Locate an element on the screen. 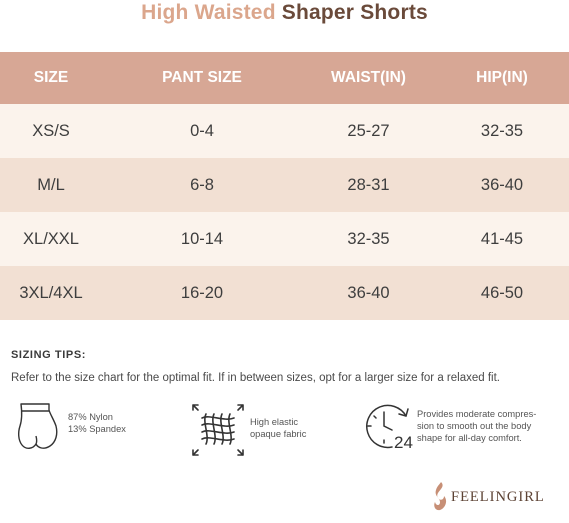 The width and height of the screenshot is (569, 523). feature-line: sion to smooth out the body is located at coordinates (474, 426).